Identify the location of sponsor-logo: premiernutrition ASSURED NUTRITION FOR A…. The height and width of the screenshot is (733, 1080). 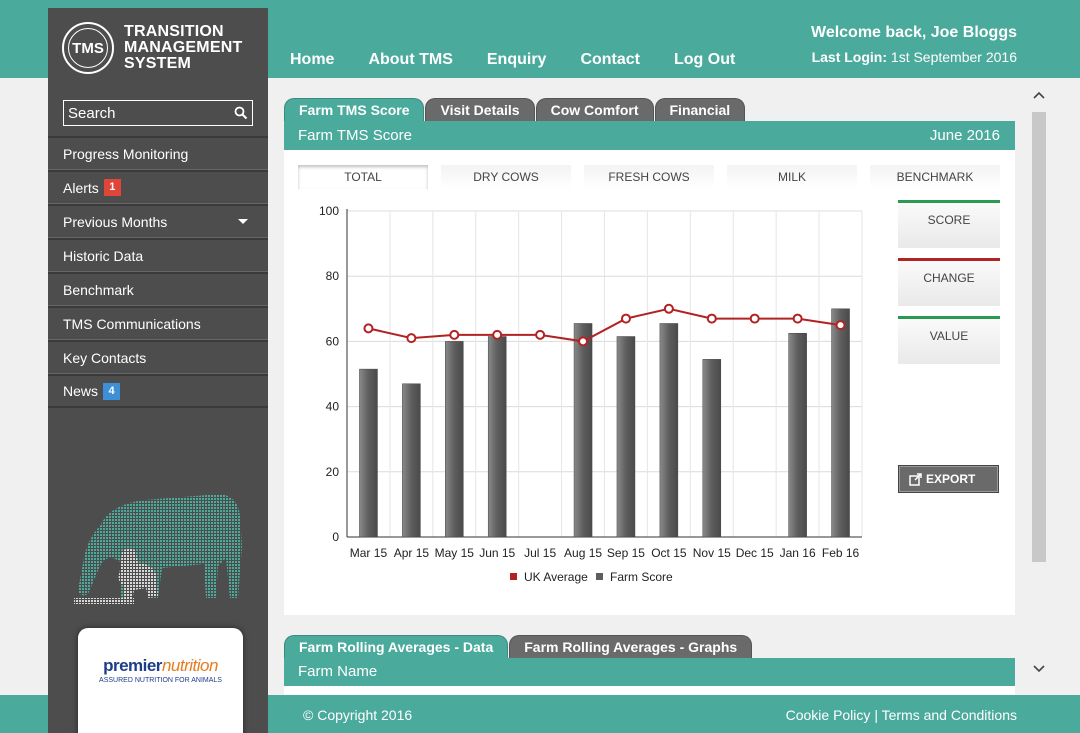
(160, 680).